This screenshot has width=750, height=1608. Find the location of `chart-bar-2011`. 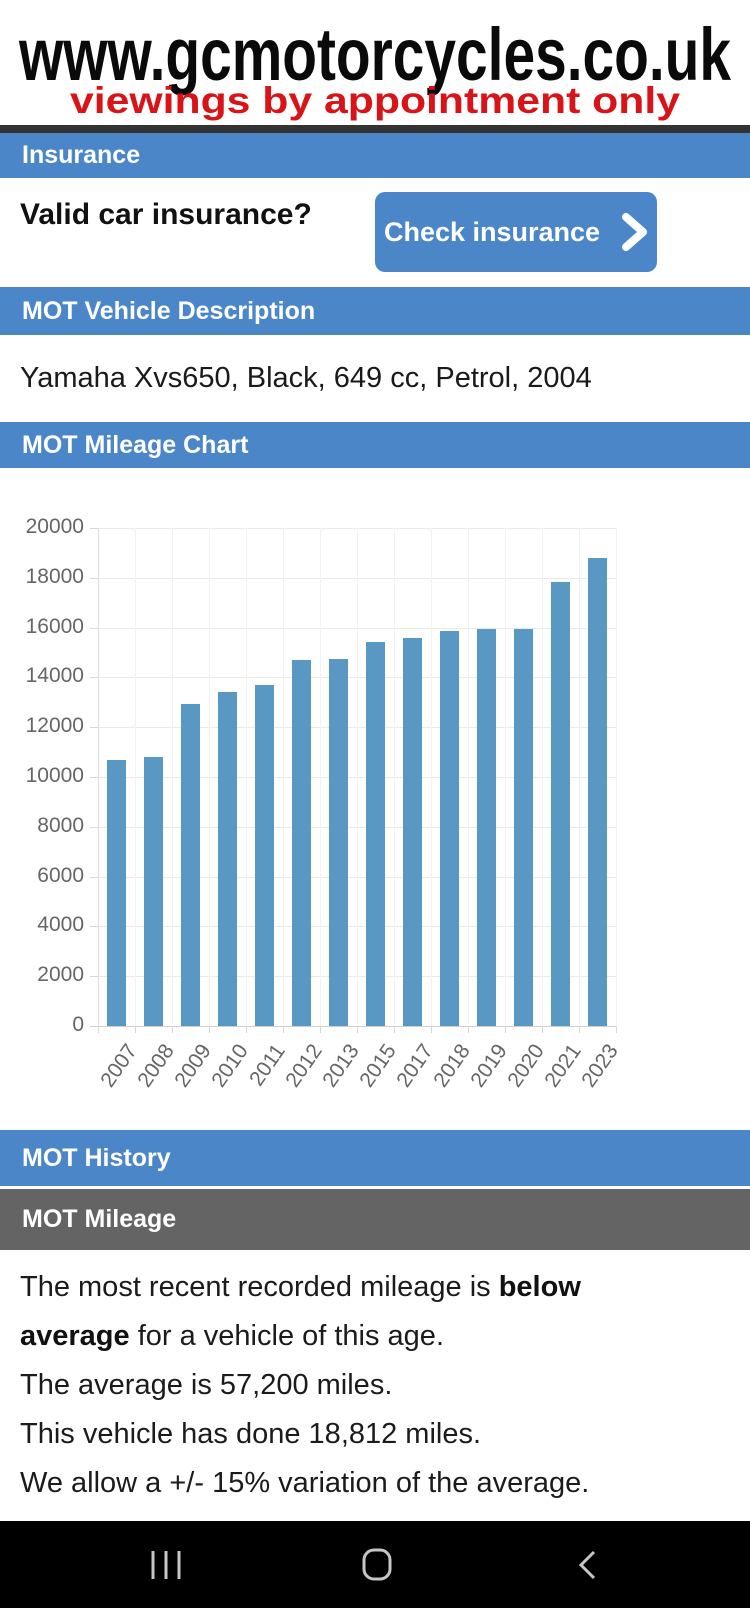

chart-bar-2011 is located at coordinates (264, 855).